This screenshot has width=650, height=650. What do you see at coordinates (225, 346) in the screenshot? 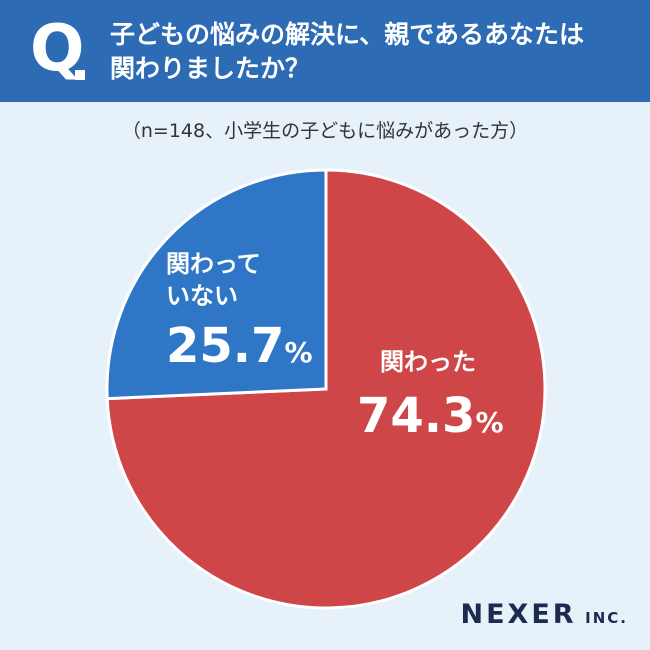
I see `value-kakawatteinai: 25.7` at bounding box center [225, 346].